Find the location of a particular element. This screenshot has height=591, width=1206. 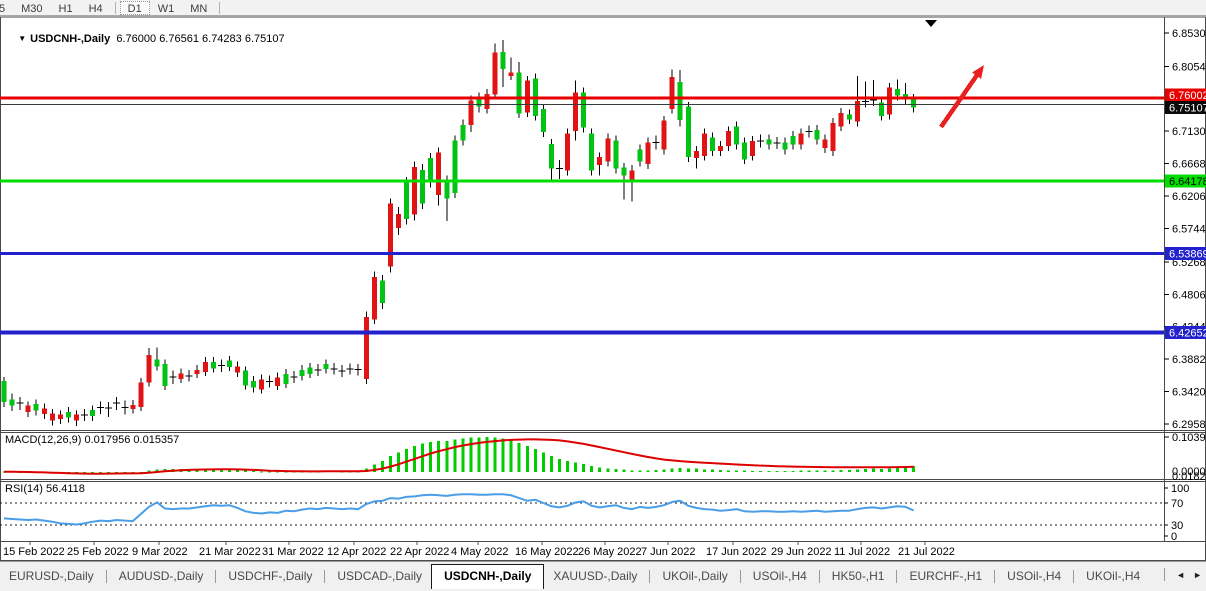

timeframe-button-MN: MN is located at coordinates (199, 8).